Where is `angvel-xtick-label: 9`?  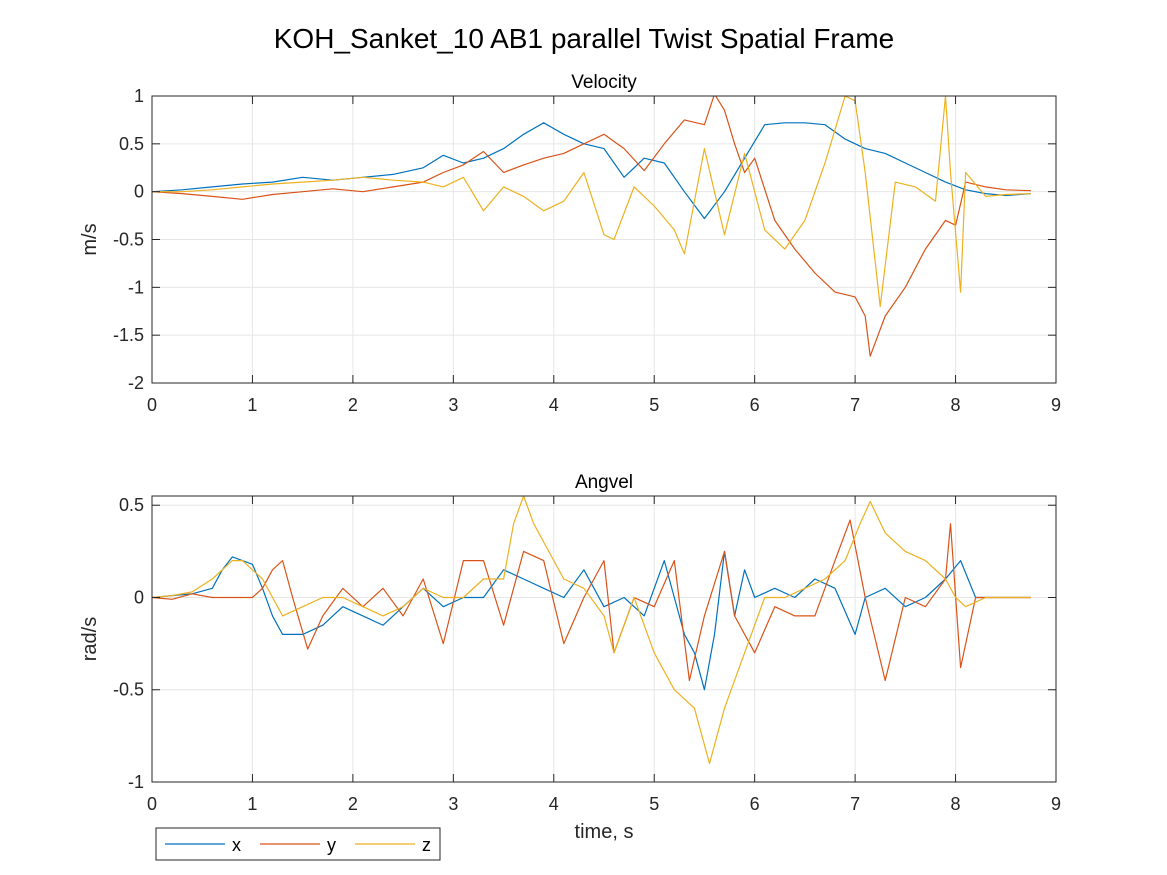
angvel-xtick-label: 9 is located at coordinates (1056, 804).